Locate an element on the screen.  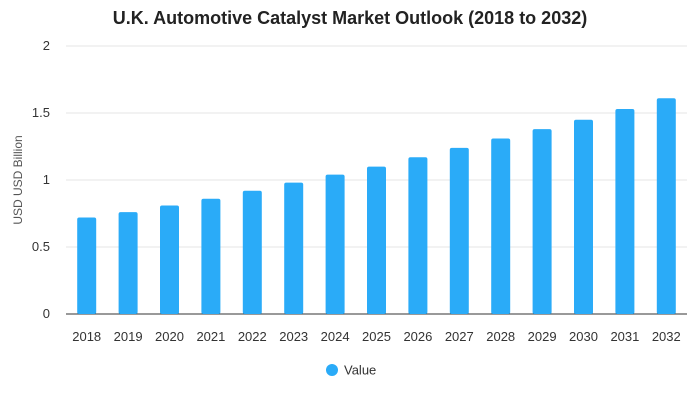
bar-2027 is located at coordinates (459, 230).